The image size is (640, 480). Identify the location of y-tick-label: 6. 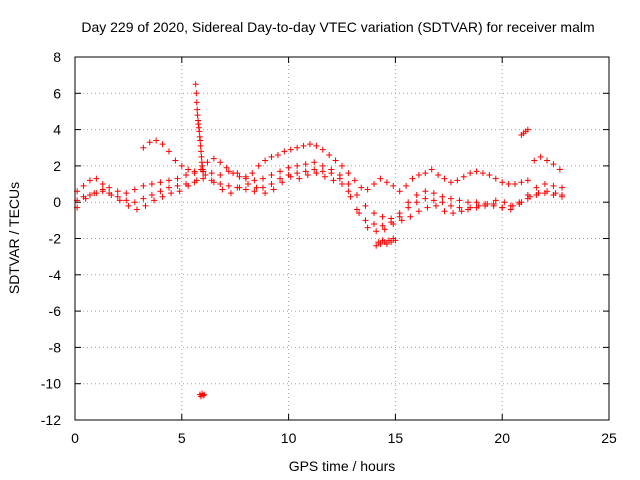
(57, 93).